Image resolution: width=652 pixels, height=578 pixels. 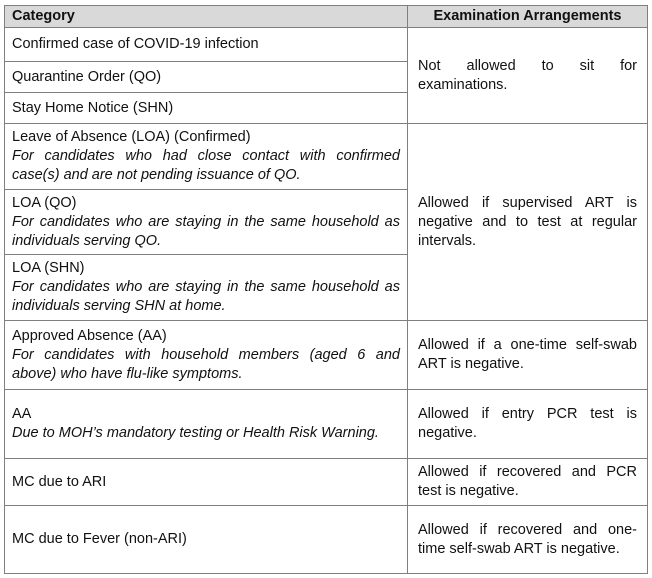 What do you see at coordinates (87, 76) in the screenshot?
I see `category: Quarantine Order (QO)` at bounding box center [87, 76].